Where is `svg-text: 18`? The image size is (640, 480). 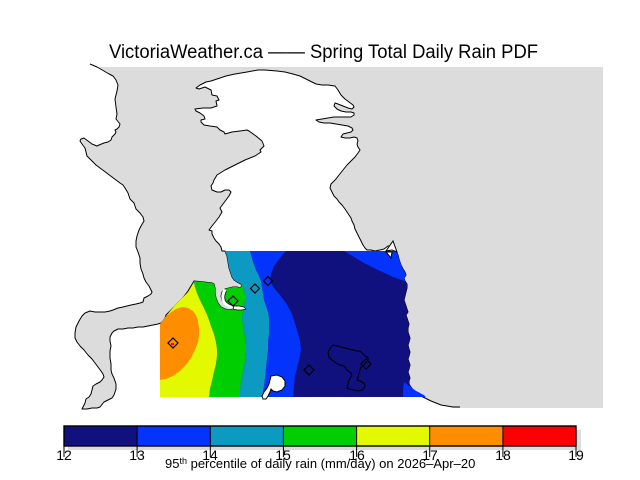 svg-text: 18 is located at coordinates (503, 455).